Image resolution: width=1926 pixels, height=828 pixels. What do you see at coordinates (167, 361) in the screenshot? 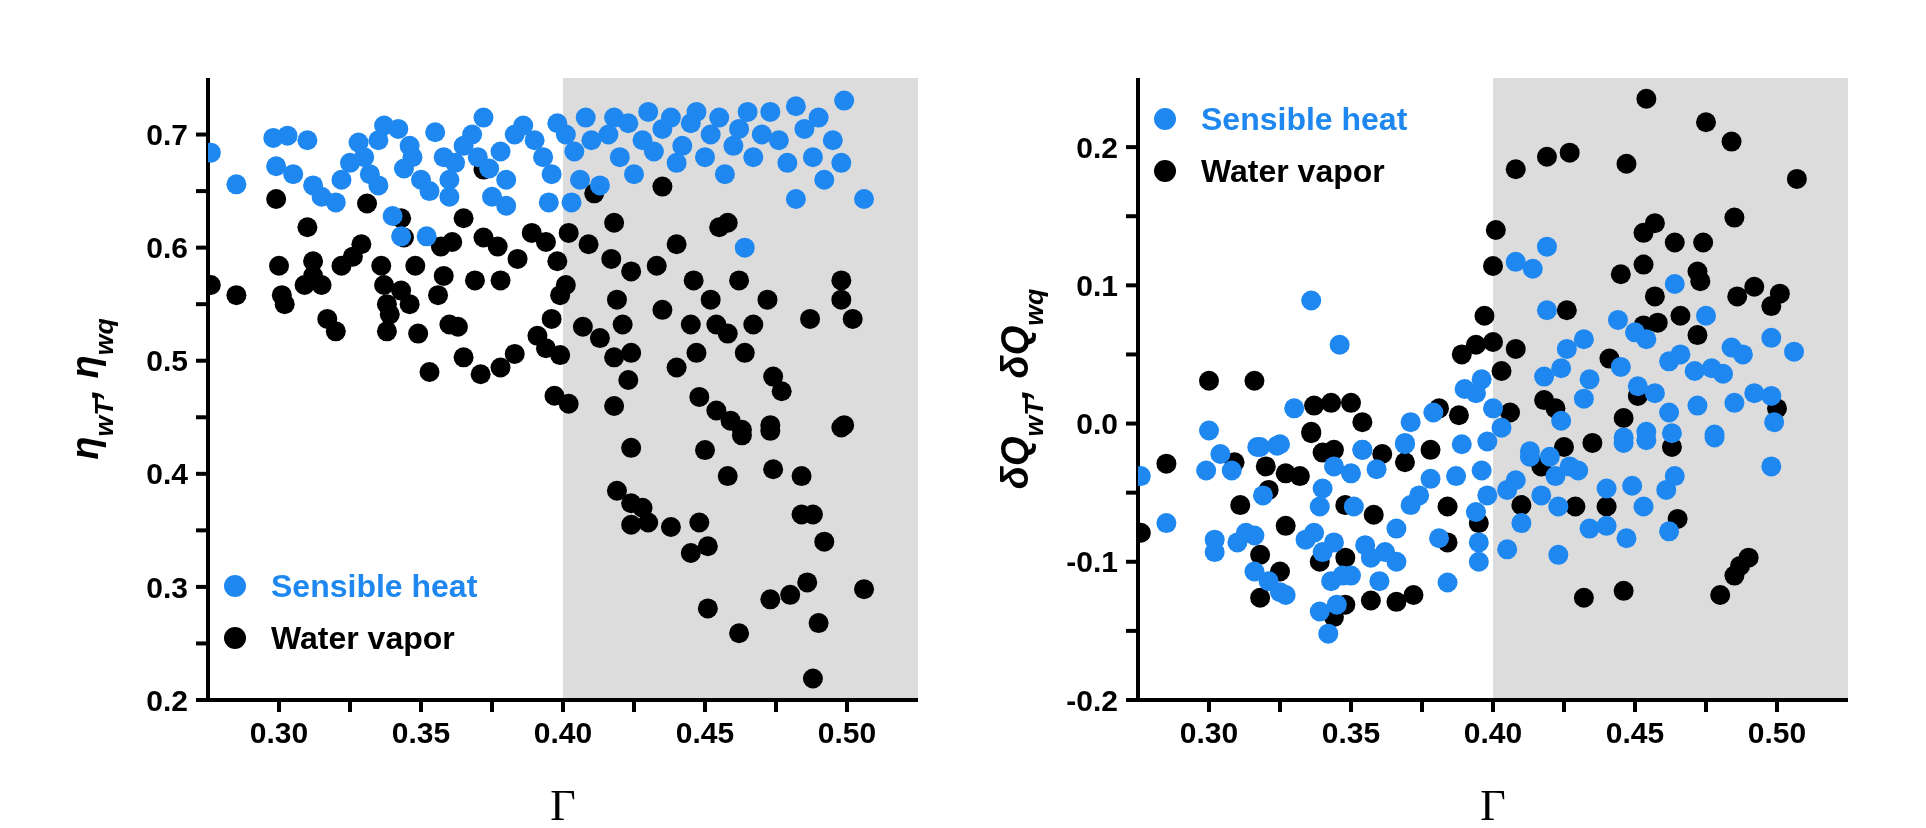
I see `y-tick-label: 0.5` at bounding box center [167, 361].